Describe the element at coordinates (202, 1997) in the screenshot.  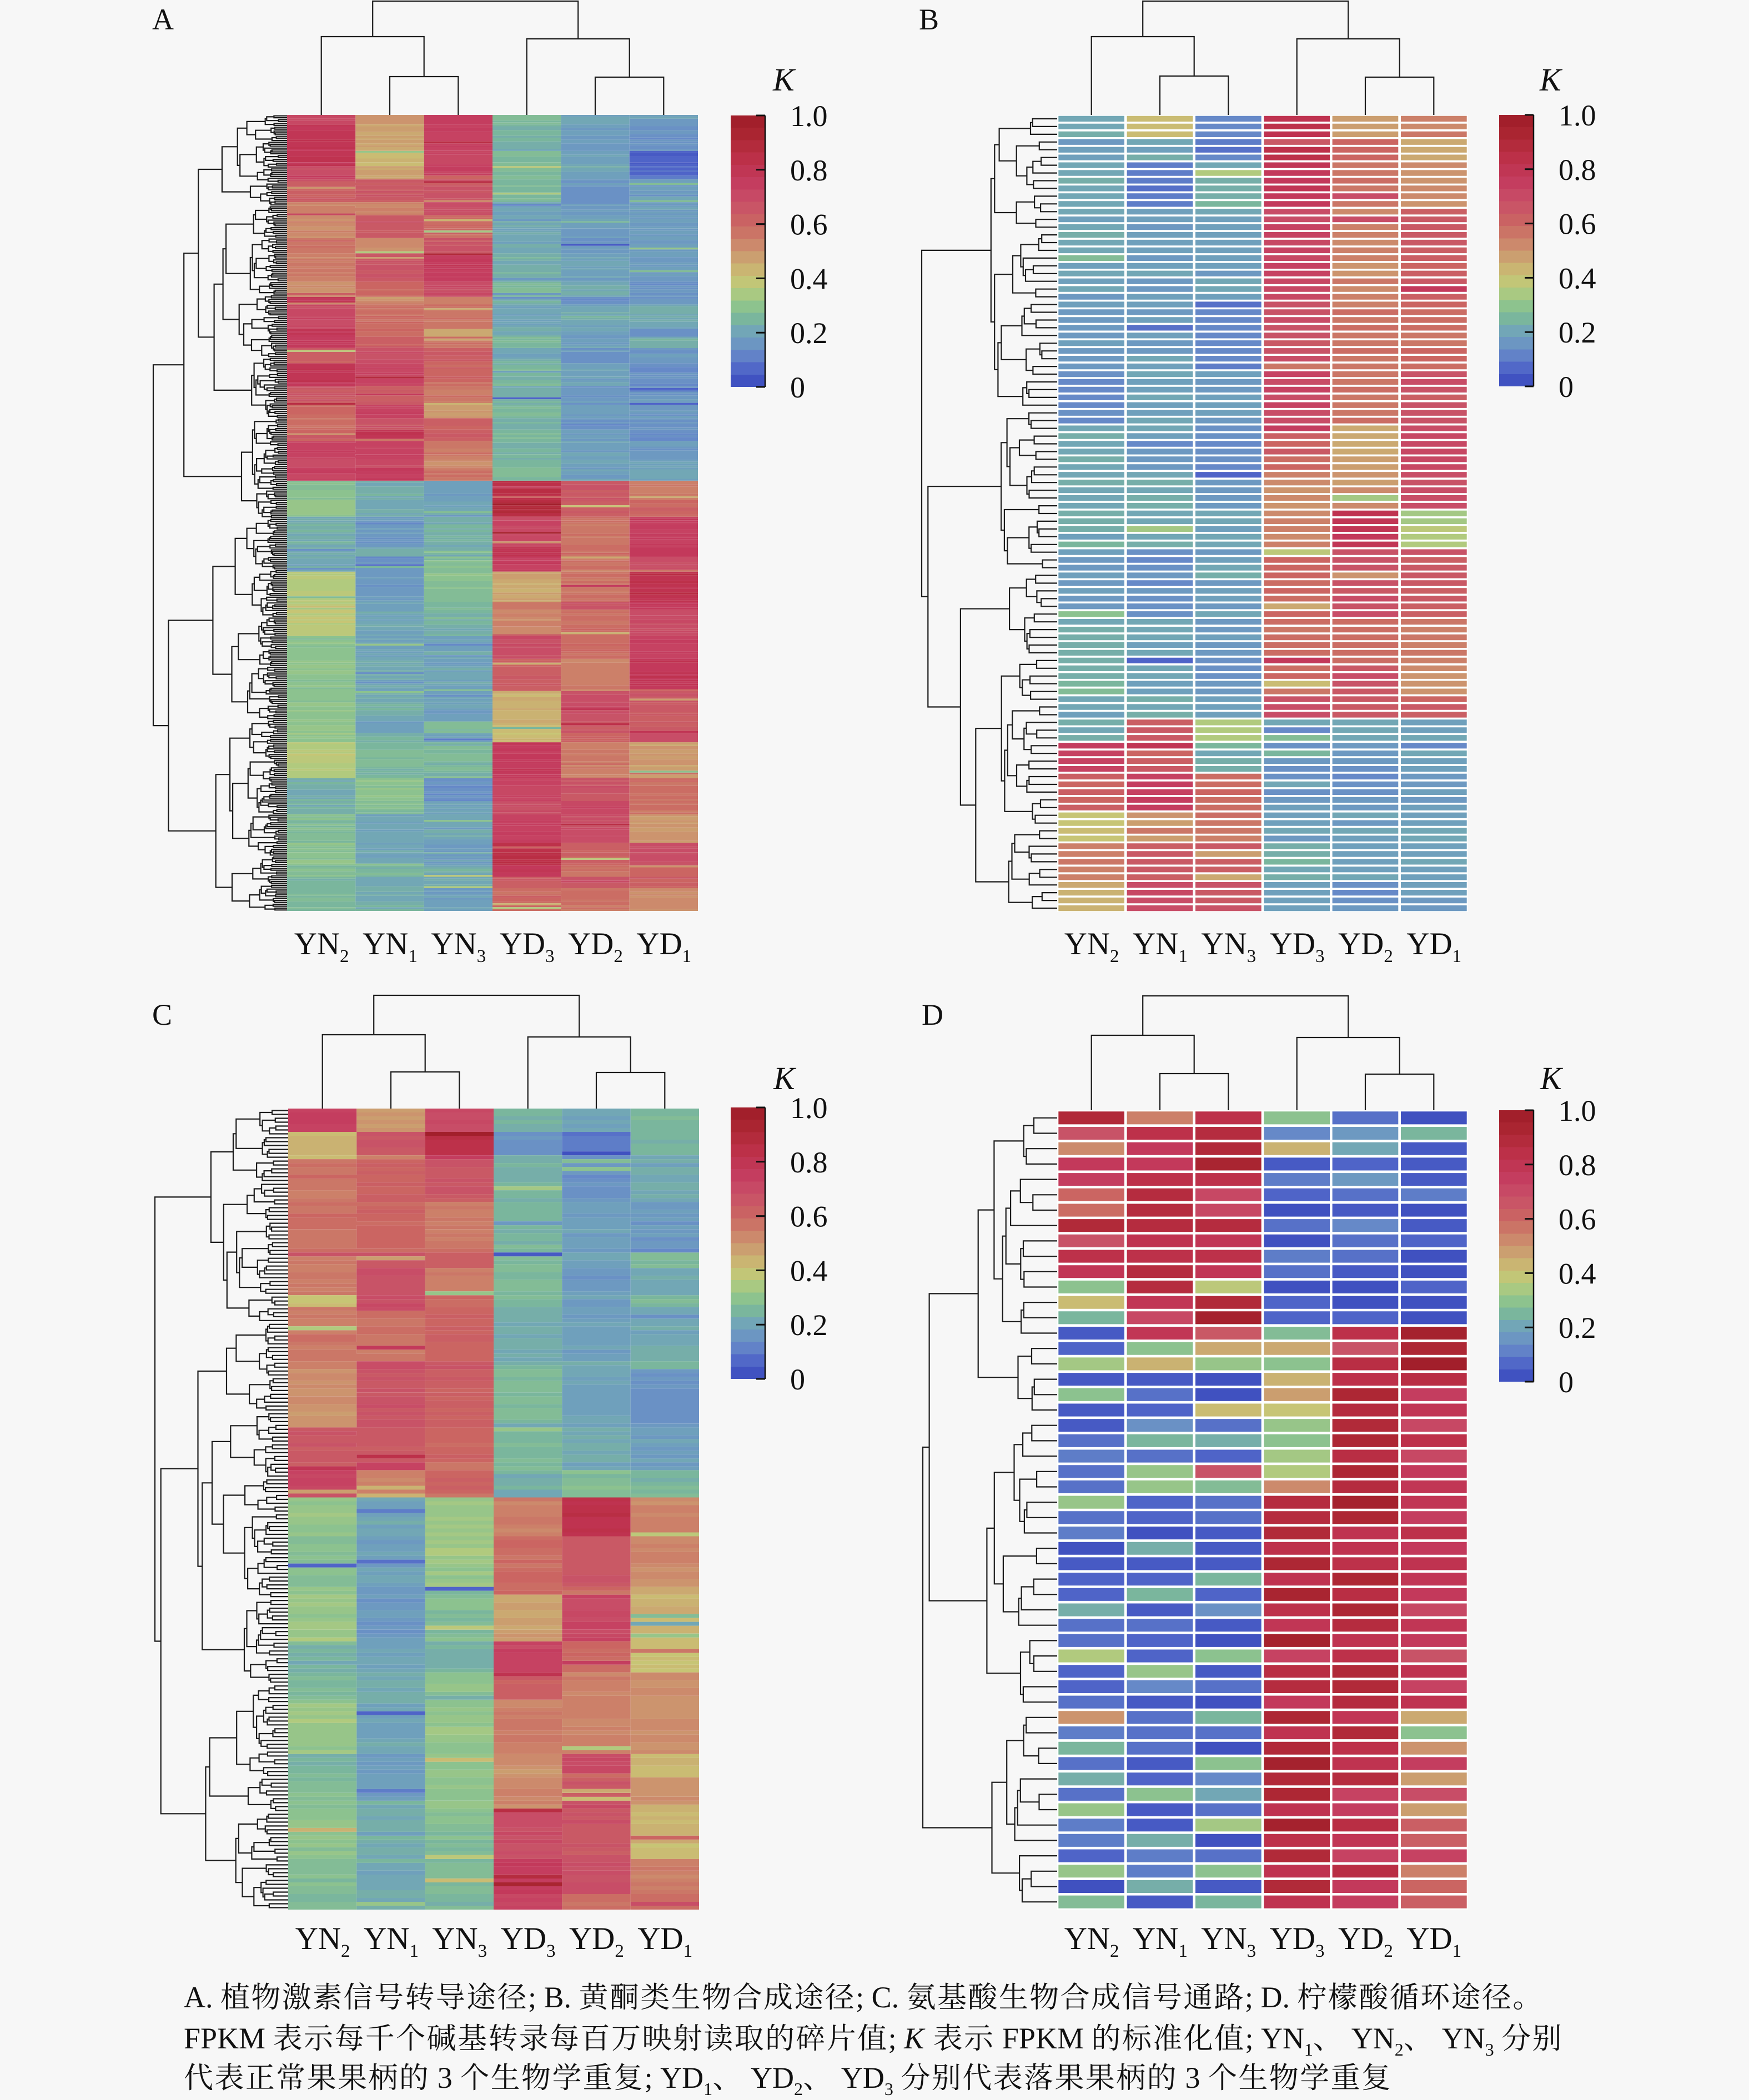
I see `svg-text: A.` at that location.